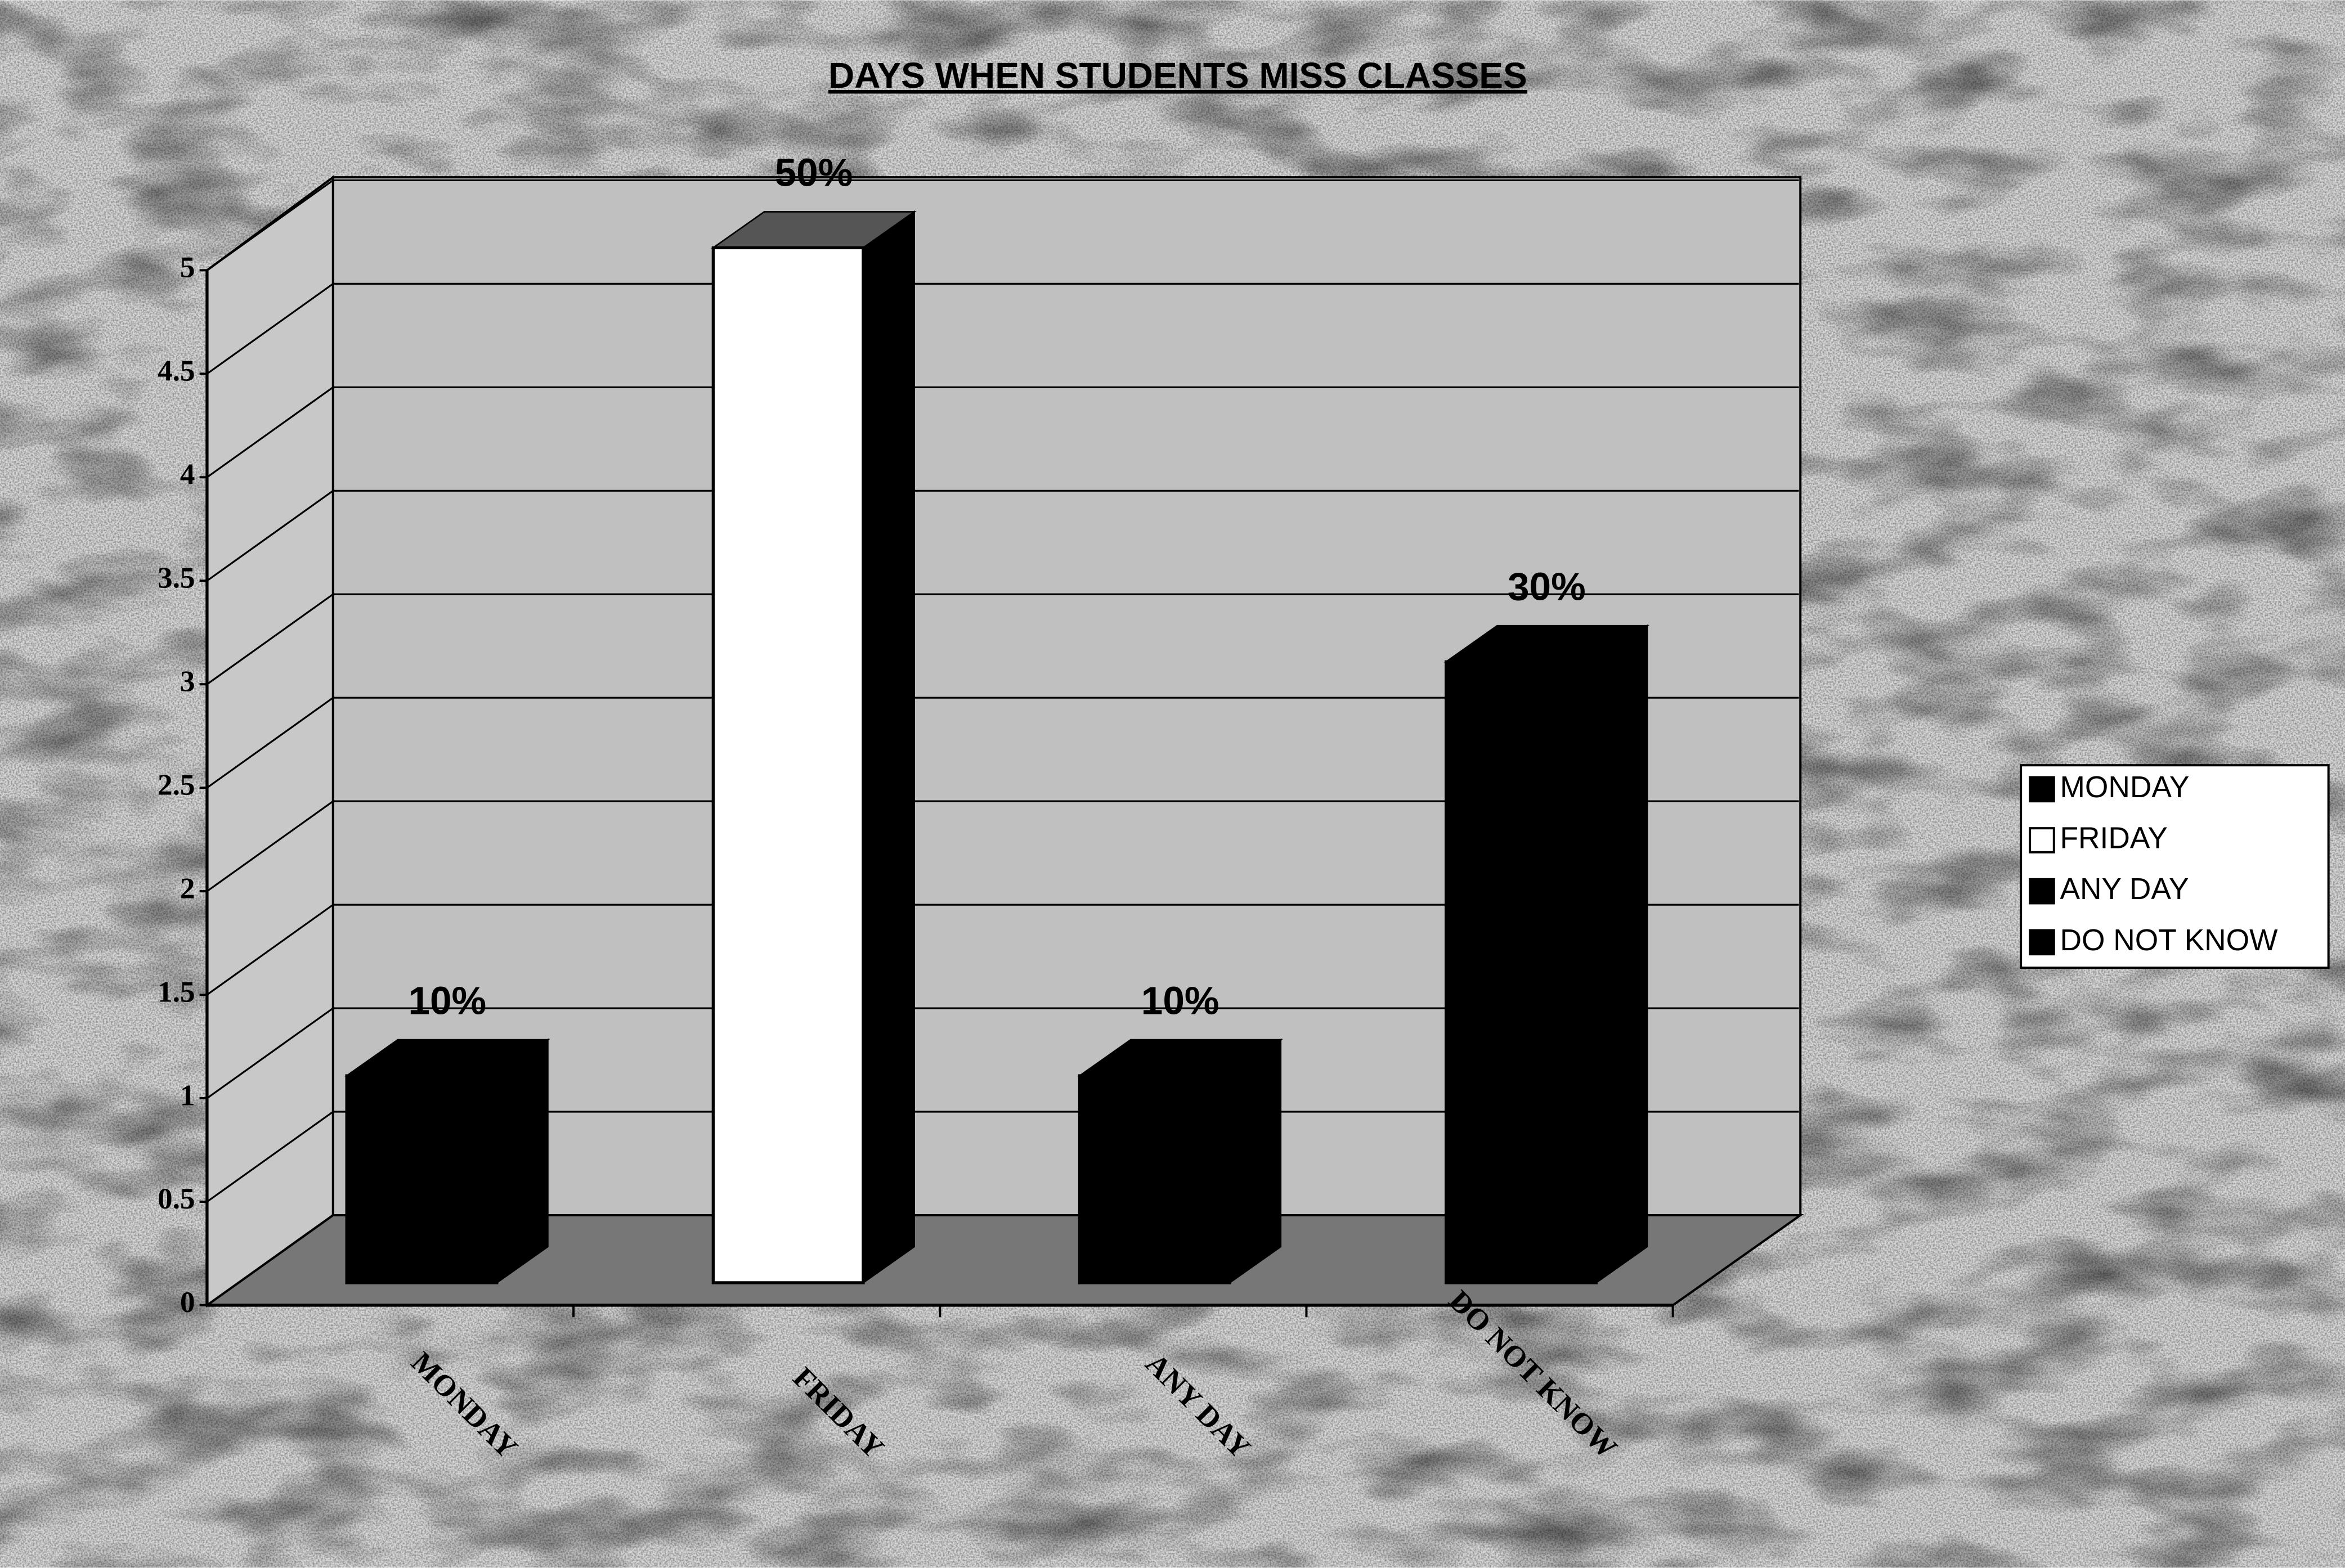  I want to click on data-label: 30%, so click(1547, 587).